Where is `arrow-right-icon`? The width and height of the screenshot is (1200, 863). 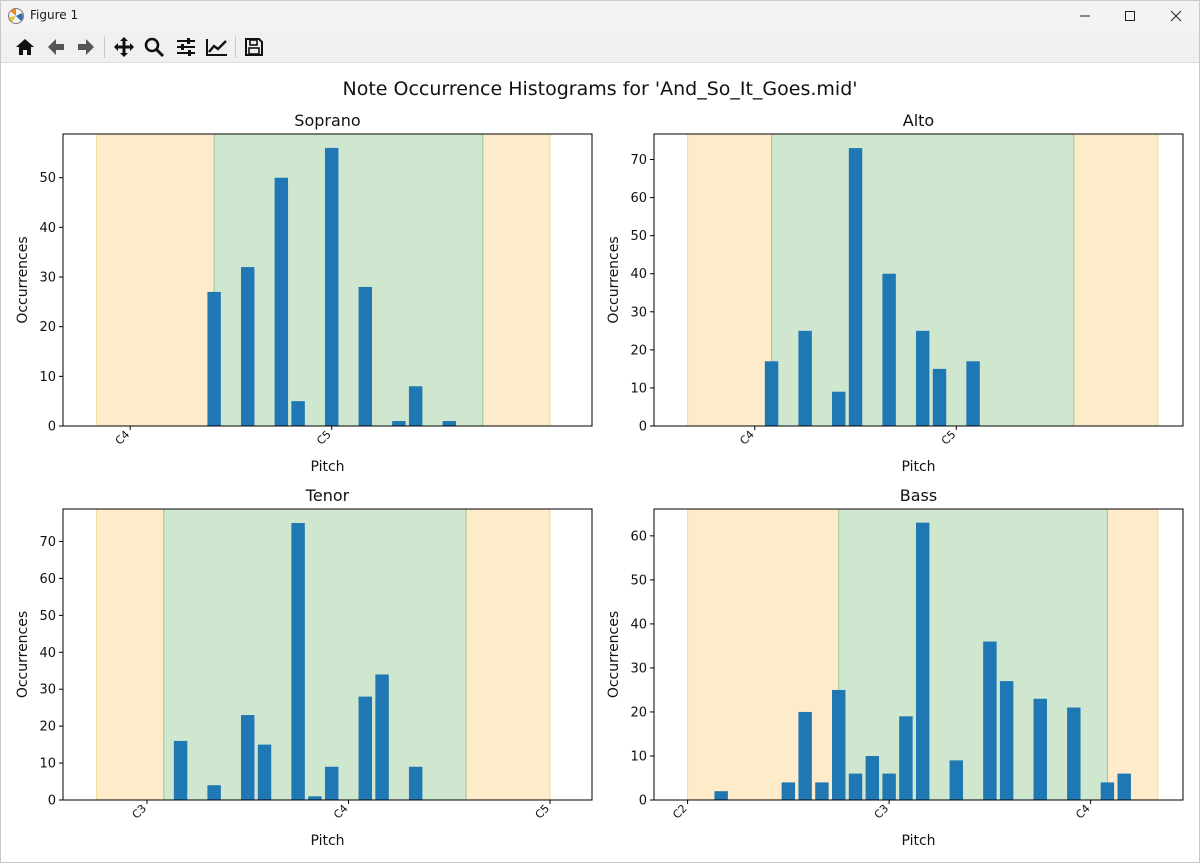 arrow-right-icon is located at coordinates (86, 47).